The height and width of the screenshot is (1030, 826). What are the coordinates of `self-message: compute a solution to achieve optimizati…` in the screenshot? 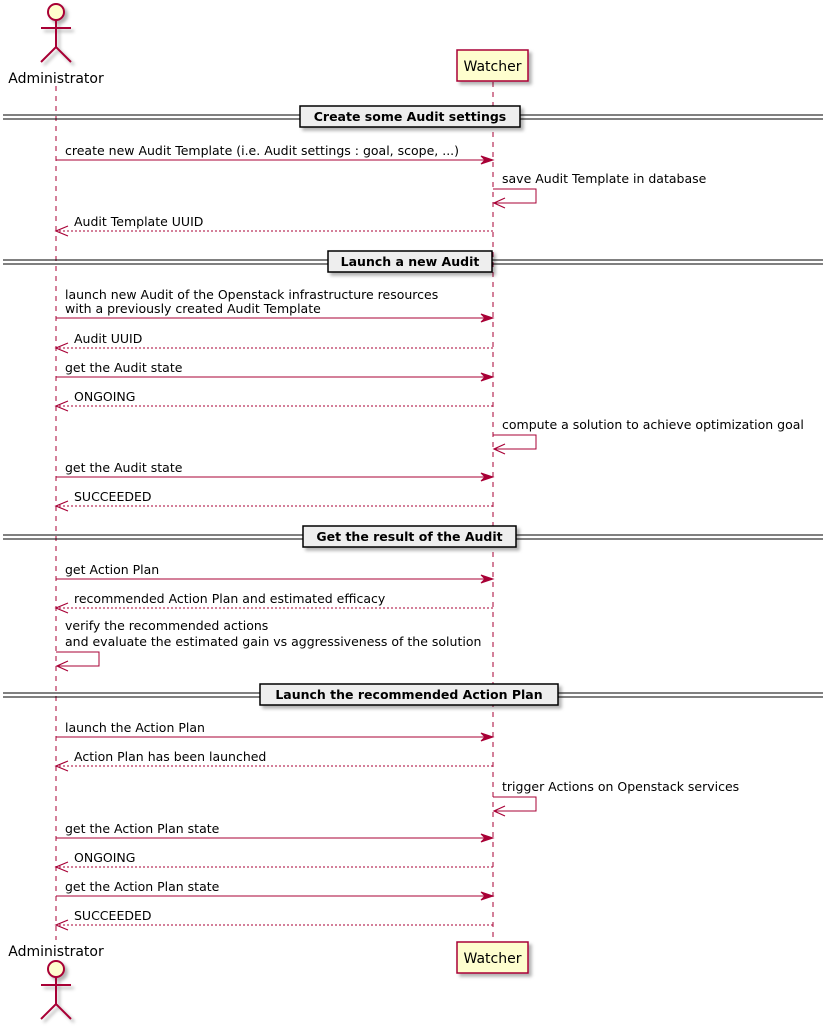 It's located at (648, 436).